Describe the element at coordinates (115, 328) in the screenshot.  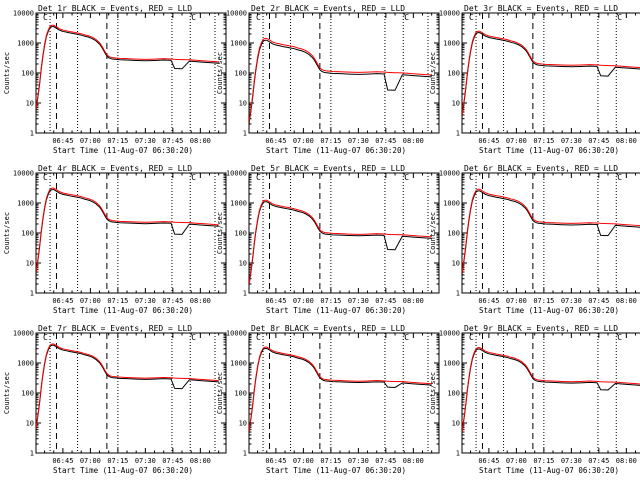
I see `panel-title: Det 7r BLACK = Events, RED = LLD` at that location.